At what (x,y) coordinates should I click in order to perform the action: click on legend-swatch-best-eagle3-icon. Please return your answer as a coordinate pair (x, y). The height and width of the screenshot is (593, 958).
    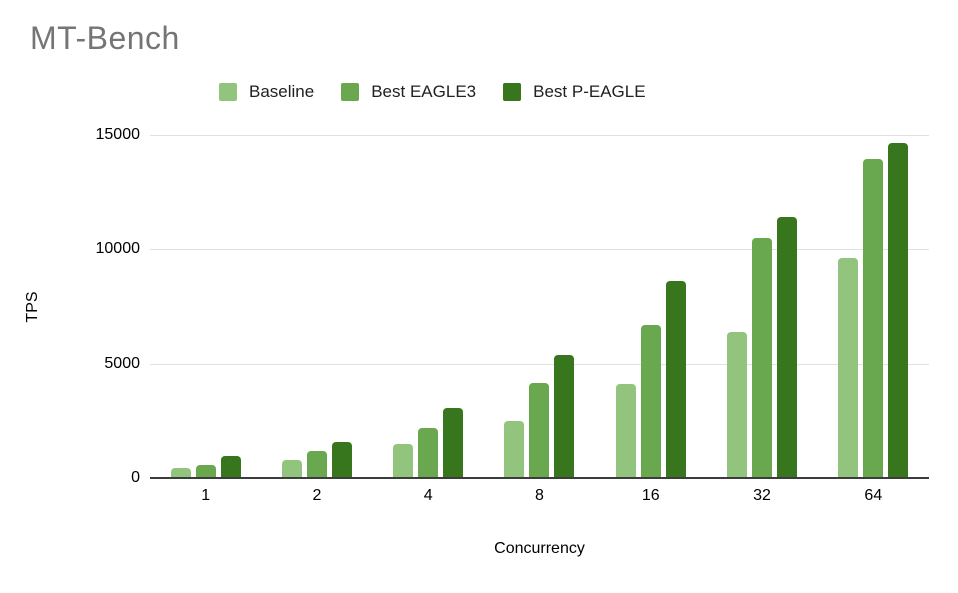
    Looking at the image, I should click on (350, 92).